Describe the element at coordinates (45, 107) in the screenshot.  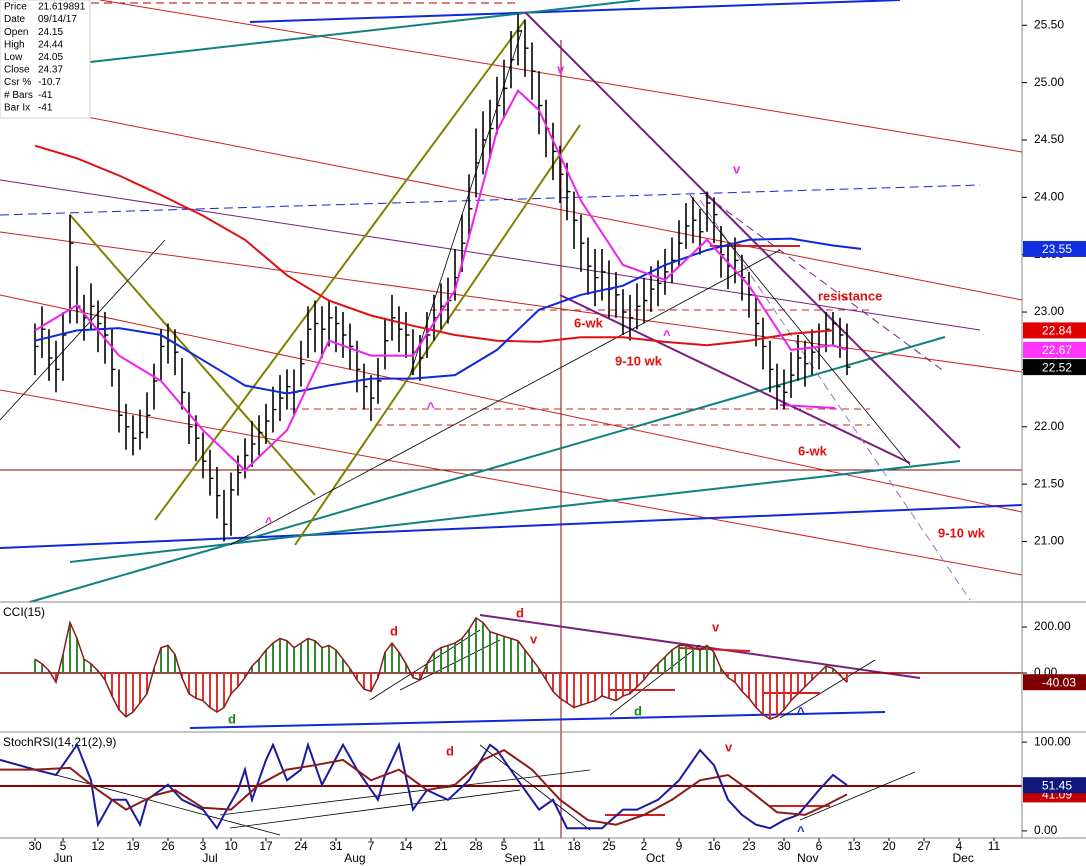
I see `info-value: -41` at that location.